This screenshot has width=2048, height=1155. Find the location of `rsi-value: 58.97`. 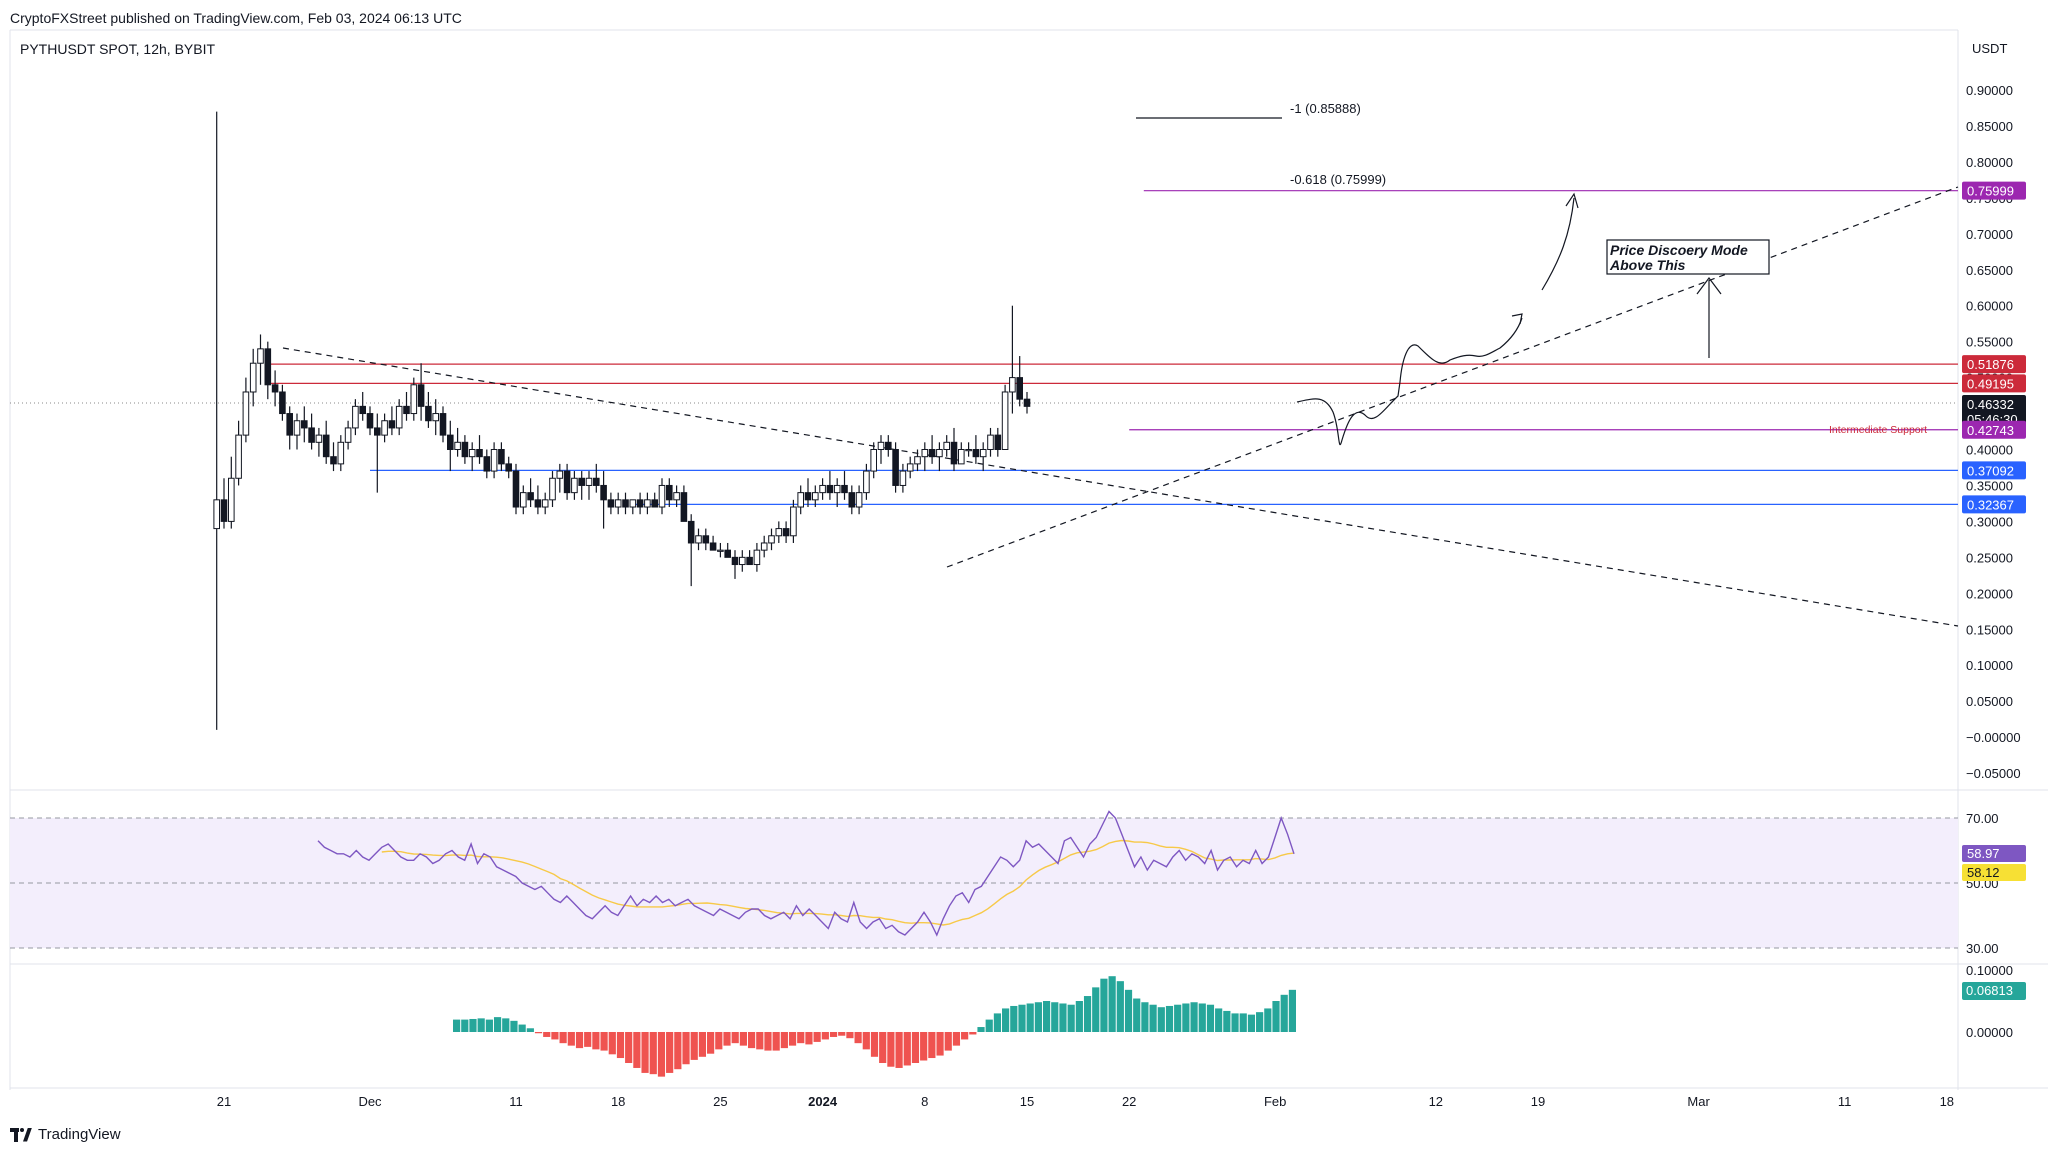

rsi-value: 58.97 is located at coordinates (1983, 853).